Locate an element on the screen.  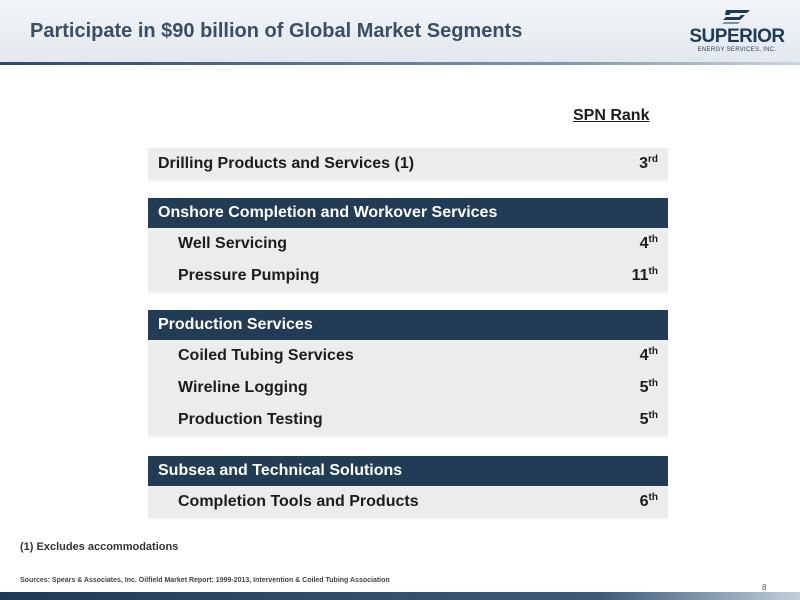
category-header: Subsea and Technical Solutions is located at coordinates (408, 471).